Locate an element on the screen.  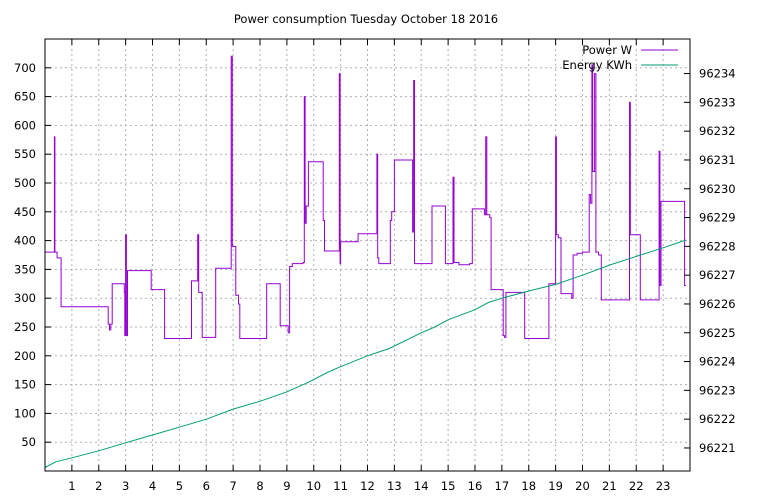
y-tick-label: 350 is located at coordinates (25, 269).